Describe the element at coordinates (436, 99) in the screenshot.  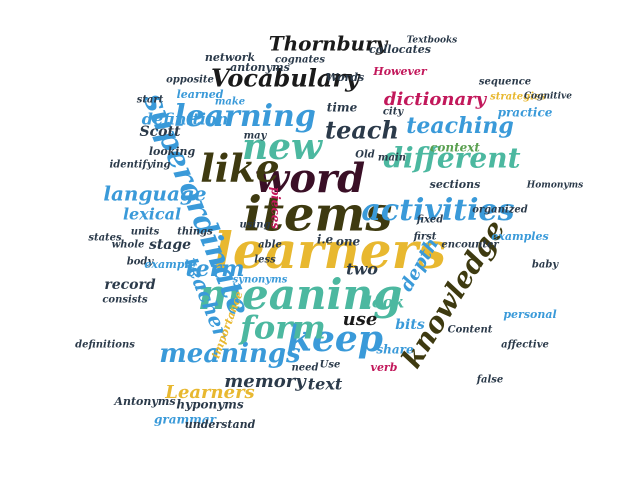
I see `cloud-word: dictionary` at that location.